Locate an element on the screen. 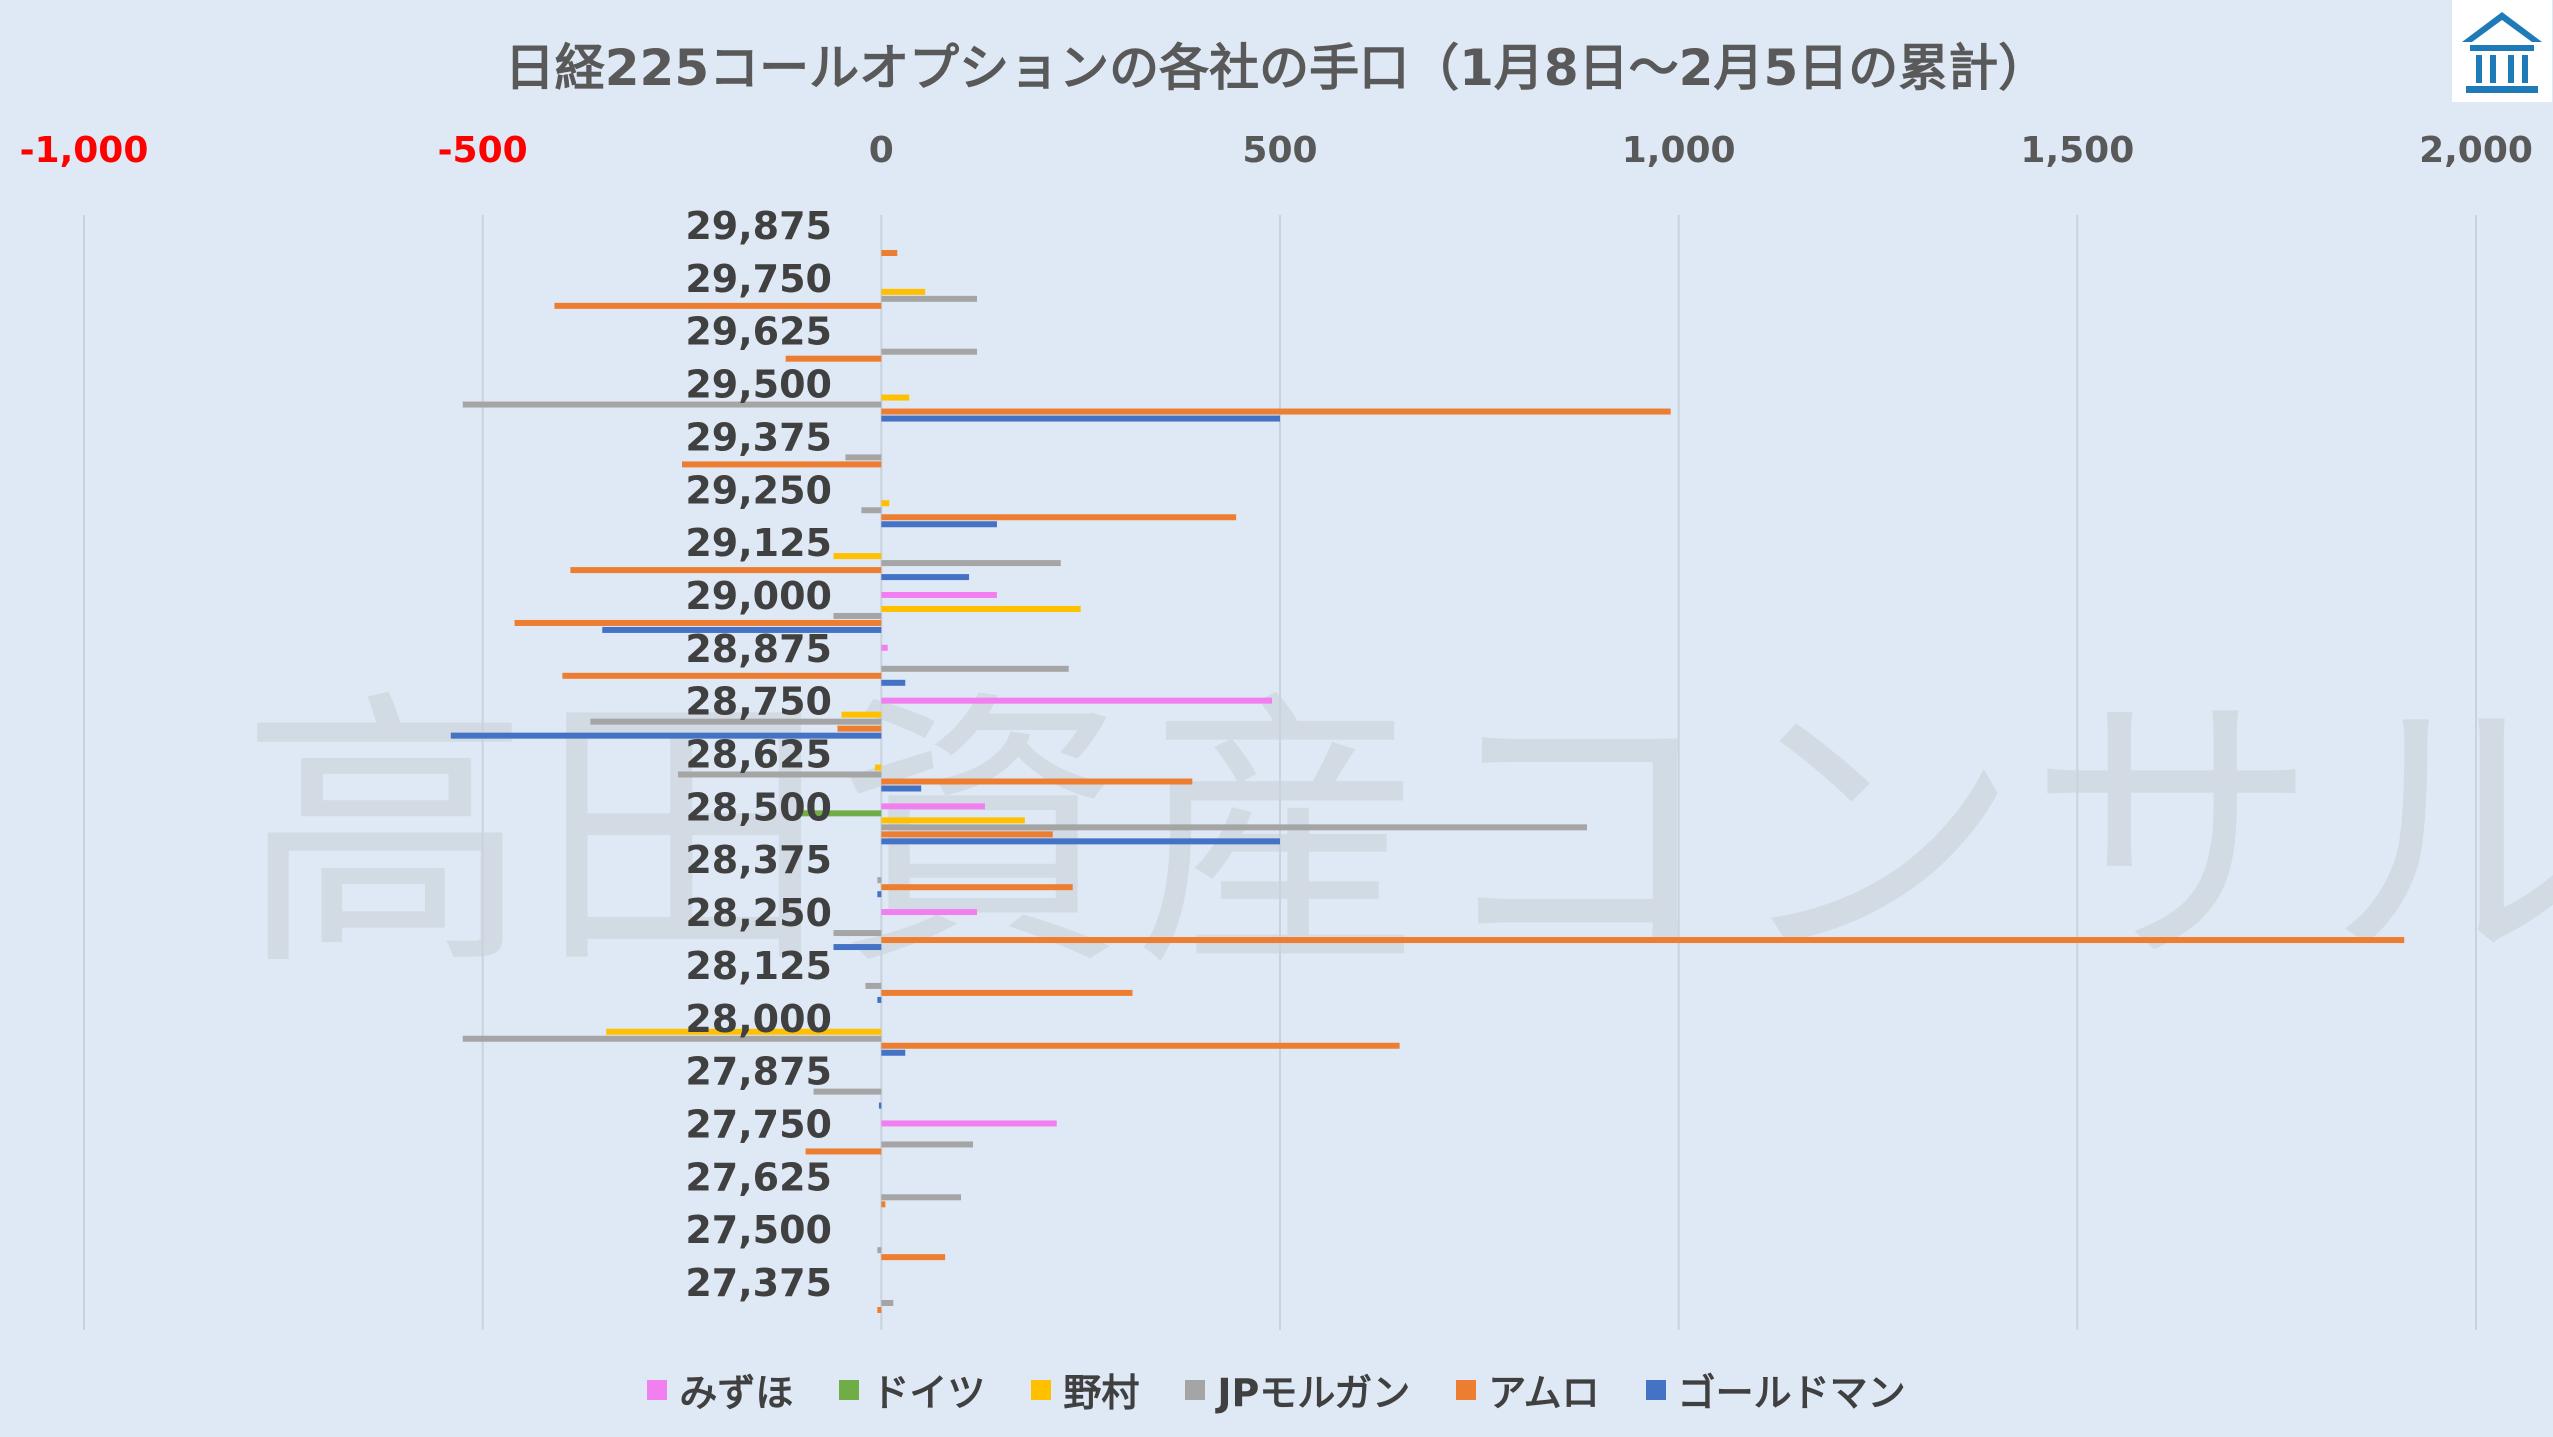 The width and height of the screenshot is (2553, 1437). x-tick-label: 500 is located at coordinates (1279, 150).